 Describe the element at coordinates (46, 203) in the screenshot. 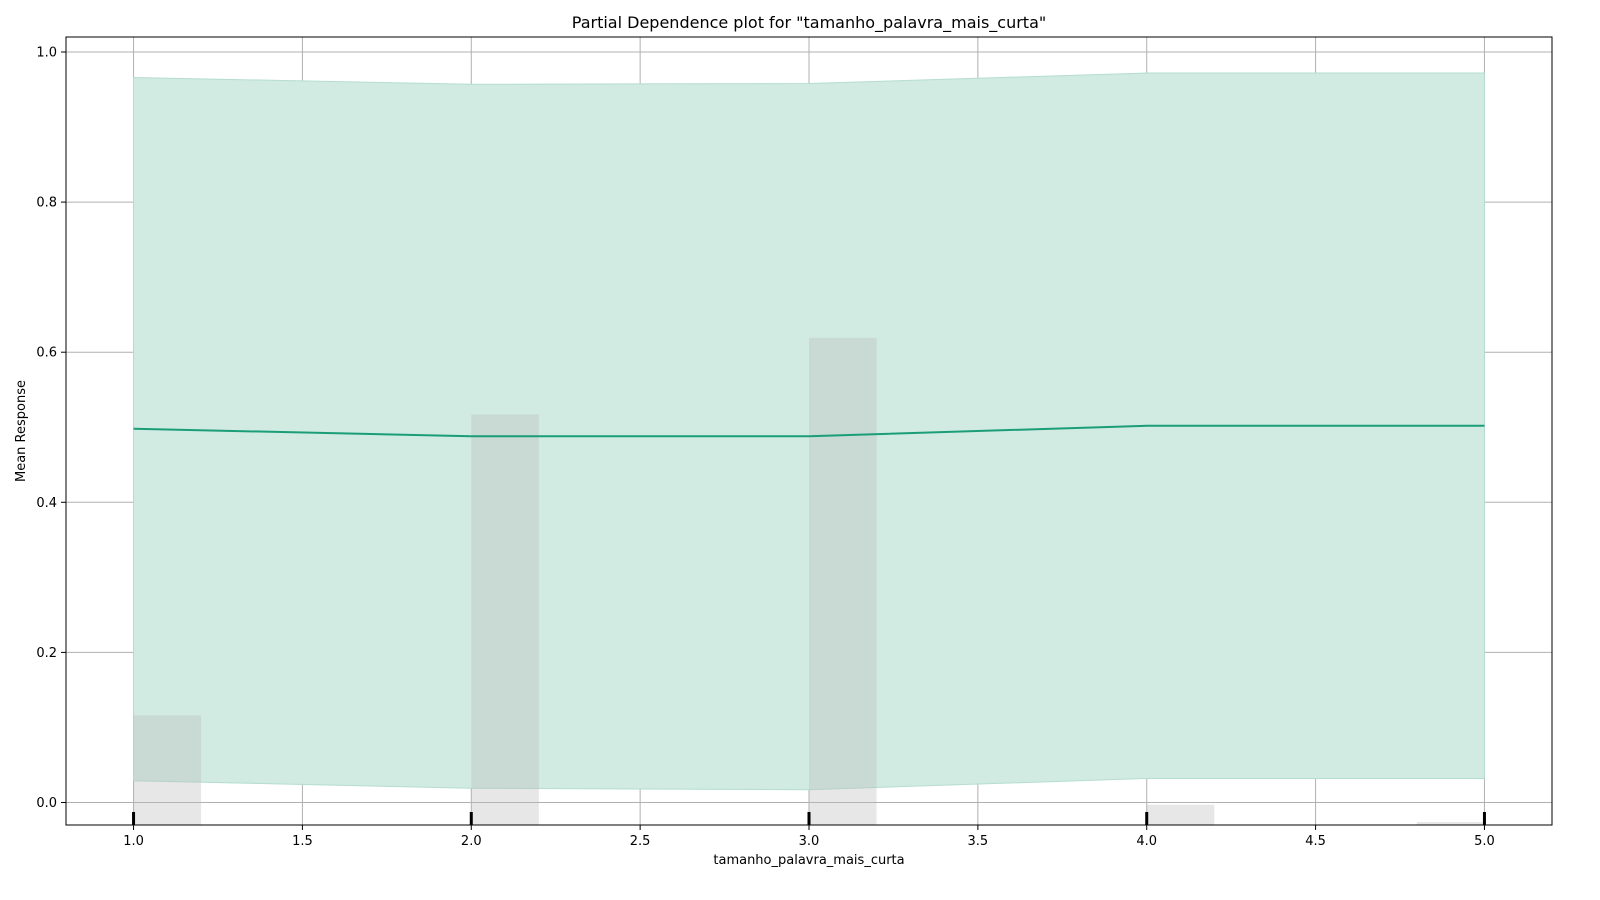

I see `y-tick-label-4: 0.8` at that location.